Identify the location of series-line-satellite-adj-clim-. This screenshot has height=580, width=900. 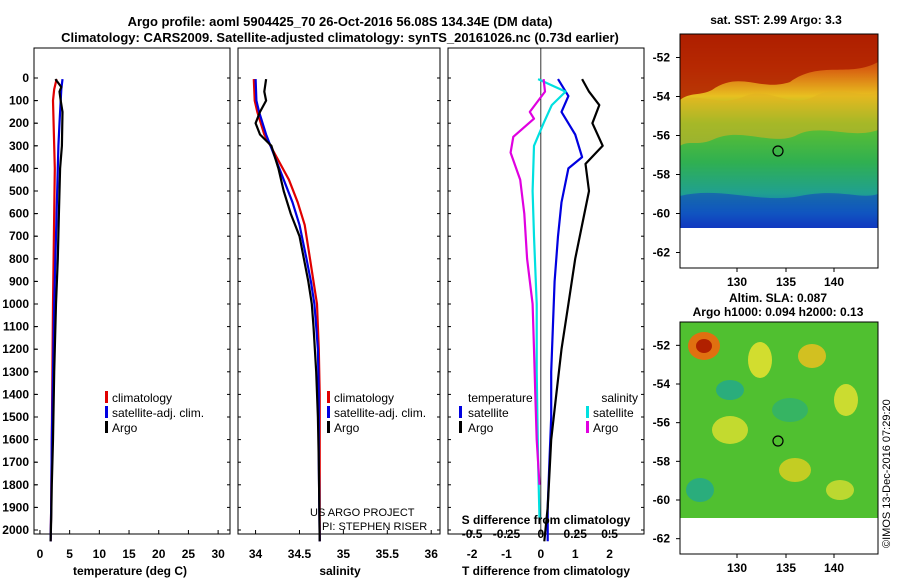
(287, 310).